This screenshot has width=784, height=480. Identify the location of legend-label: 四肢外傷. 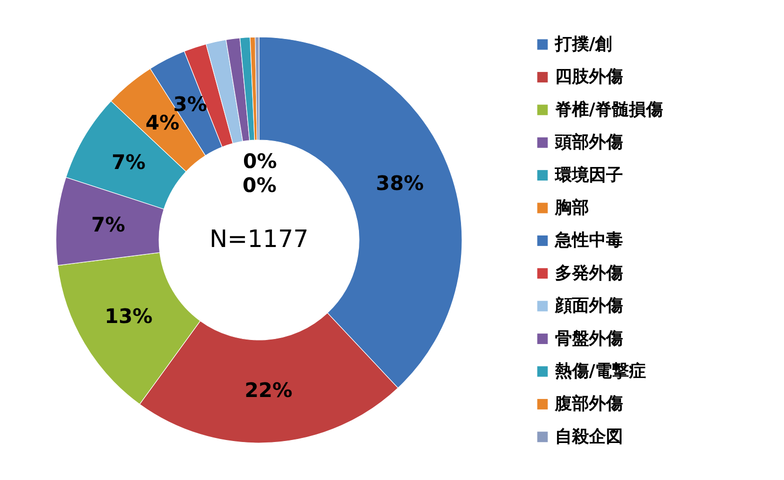
(589, 77).